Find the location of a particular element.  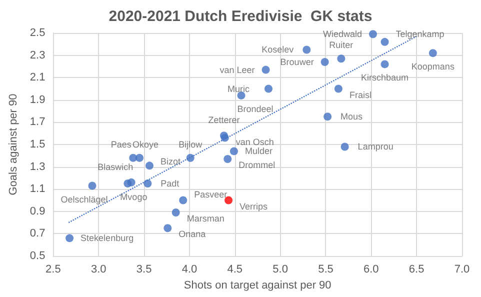

annotation: Stekelenburg is located at coordinates (107, 238).